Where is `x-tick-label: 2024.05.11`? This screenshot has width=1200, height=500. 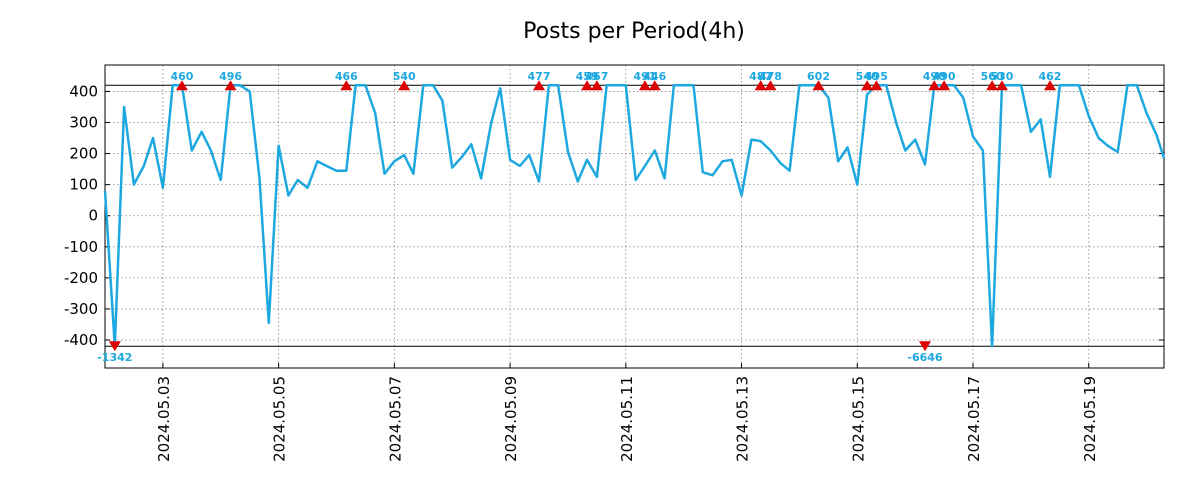
x-tick-label: 2024.05.11 is located at coordinates (627, 419).